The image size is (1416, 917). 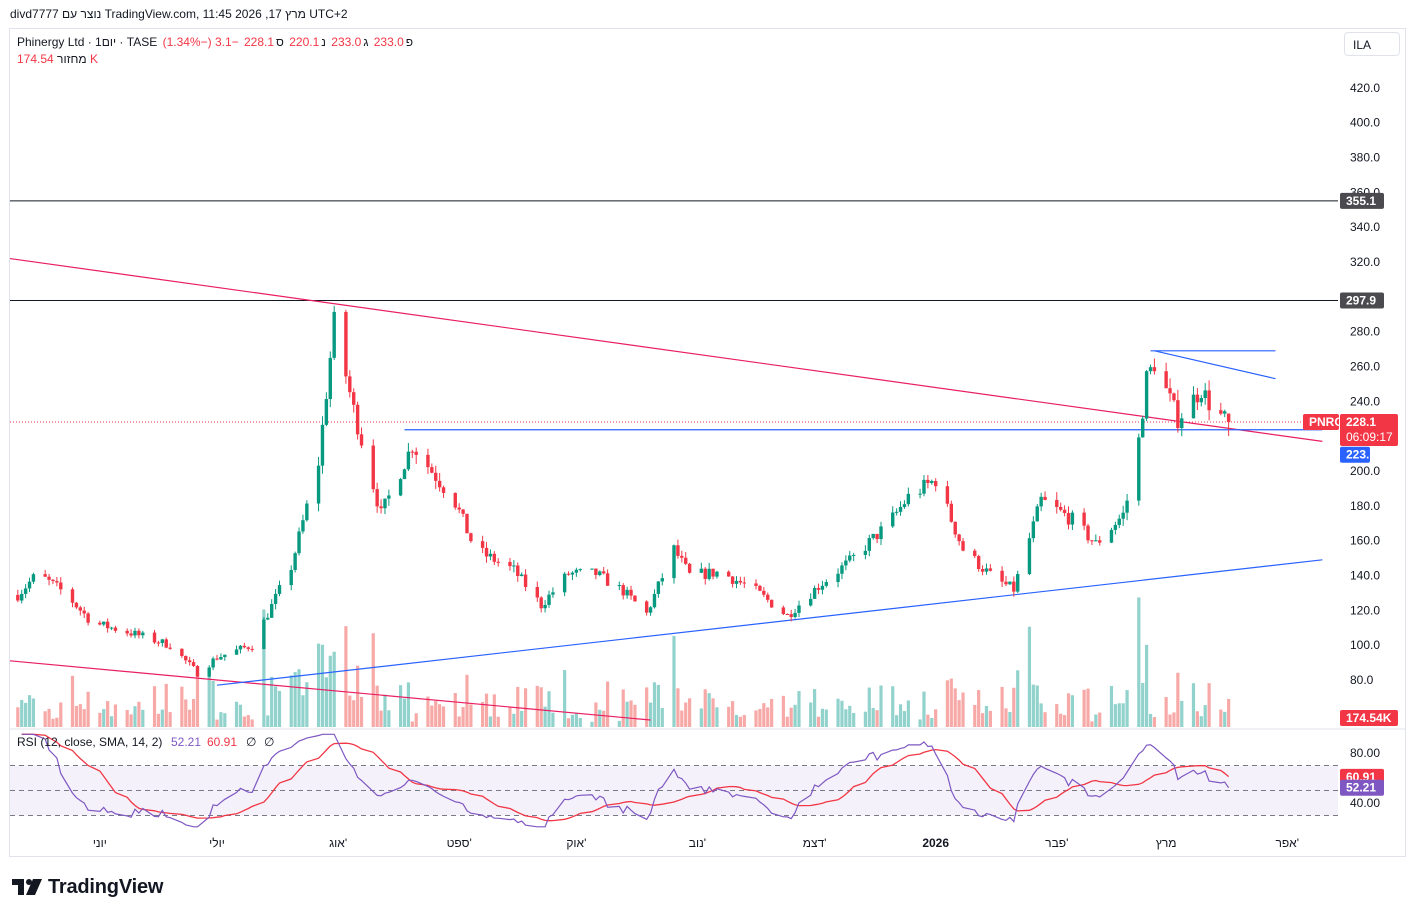 What do you see at coordinates (1372, 44) in the screenshot?
I see `currency-button: ILA` at bounding box center [1372, 44].